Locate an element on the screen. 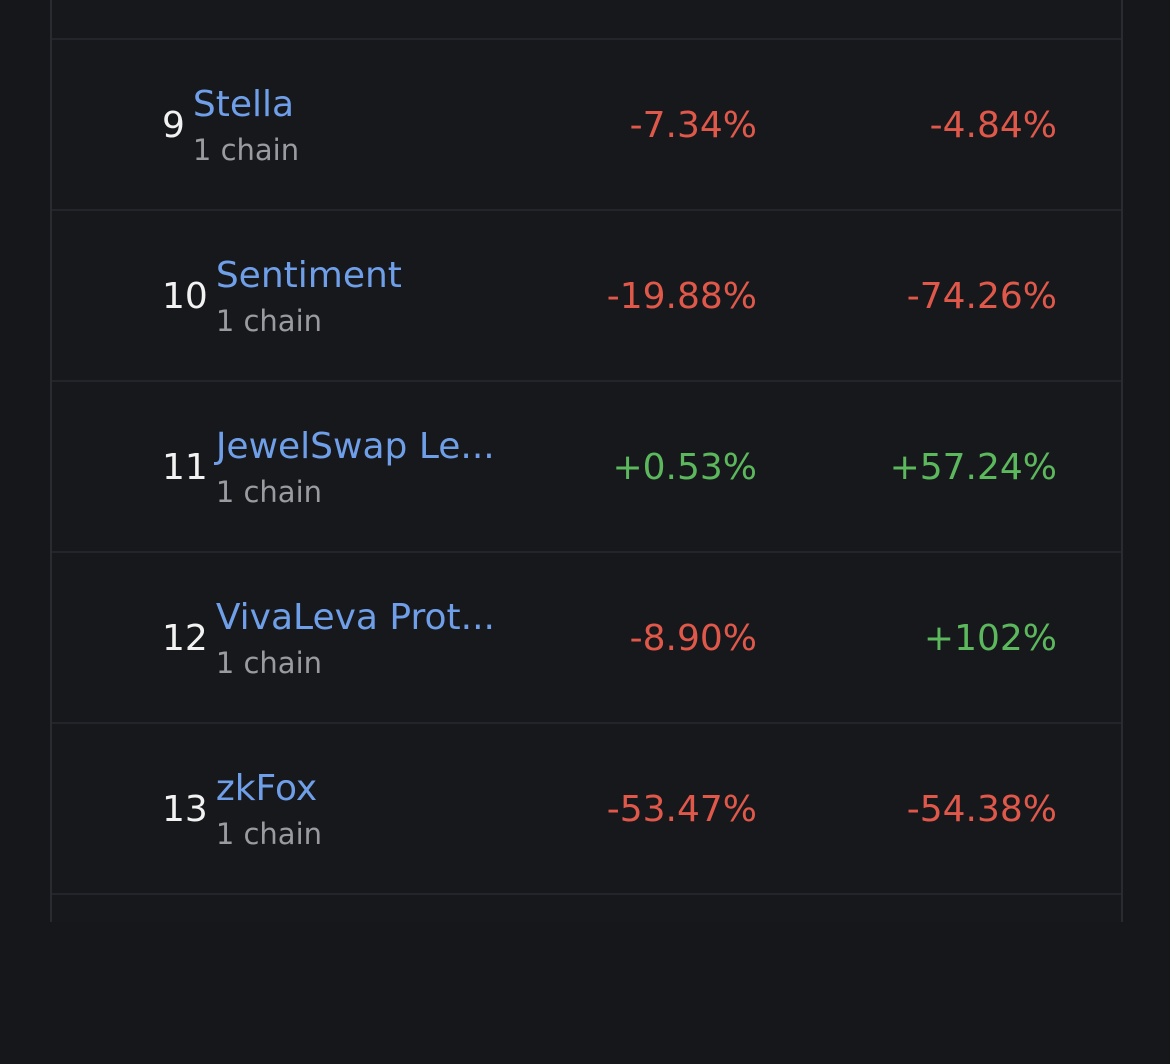 The height and width of the screenshot is (1064, 1170). rank: 13 is located at coordinates (185, 809).